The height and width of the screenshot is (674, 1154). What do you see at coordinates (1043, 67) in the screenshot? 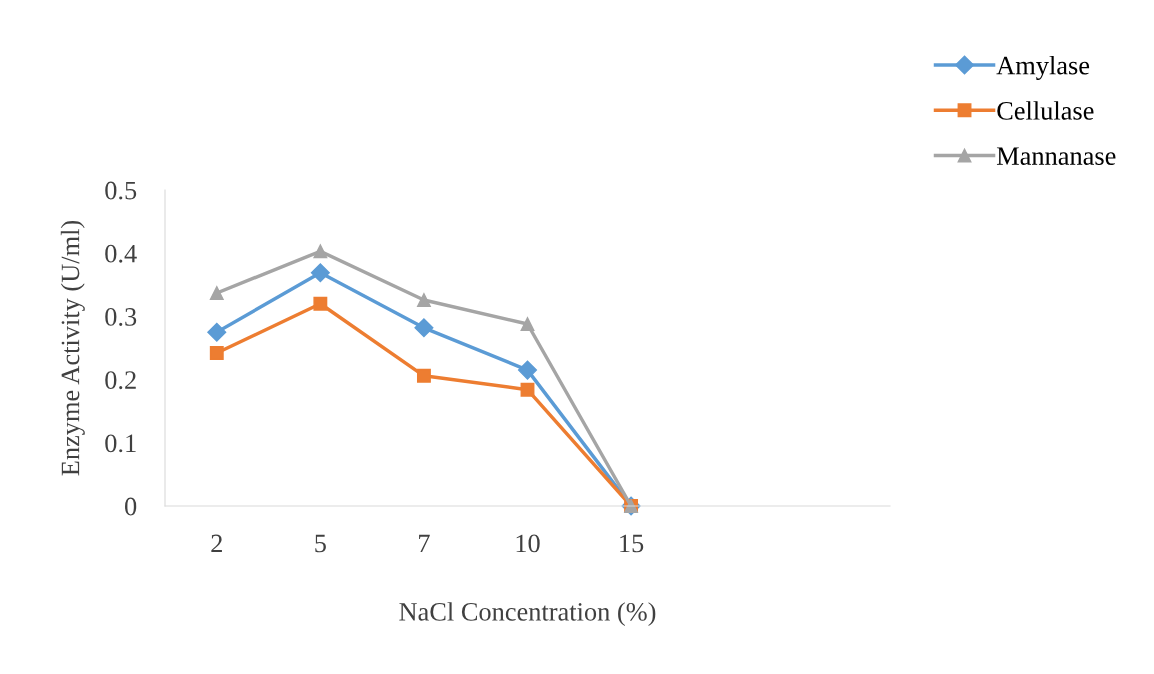
I see `legend-label: Amylase` at bounding box center [1043, 67].